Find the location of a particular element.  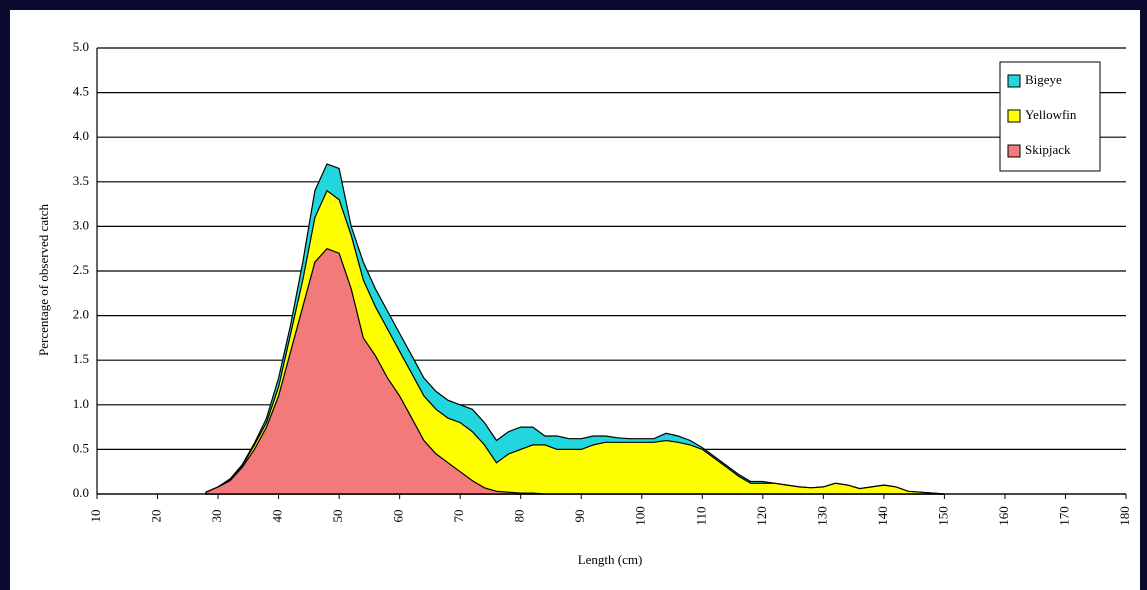

x-tick-label: 110 is located at coordinates (700, 515).